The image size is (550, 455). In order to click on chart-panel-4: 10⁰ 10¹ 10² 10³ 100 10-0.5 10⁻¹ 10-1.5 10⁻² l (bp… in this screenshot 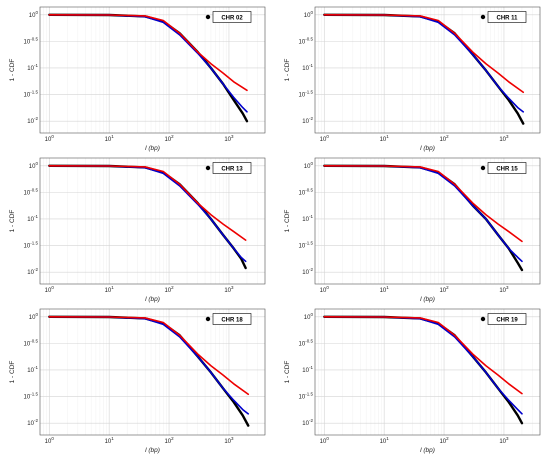, I will do `click(412, 230)`.